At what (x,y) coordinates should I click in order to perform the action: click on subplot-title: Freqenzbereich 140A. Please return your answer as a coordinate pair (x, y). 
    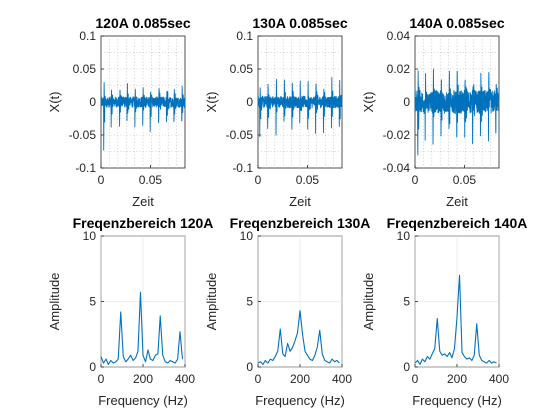
    Looking at the image, I should click on (457, 223).